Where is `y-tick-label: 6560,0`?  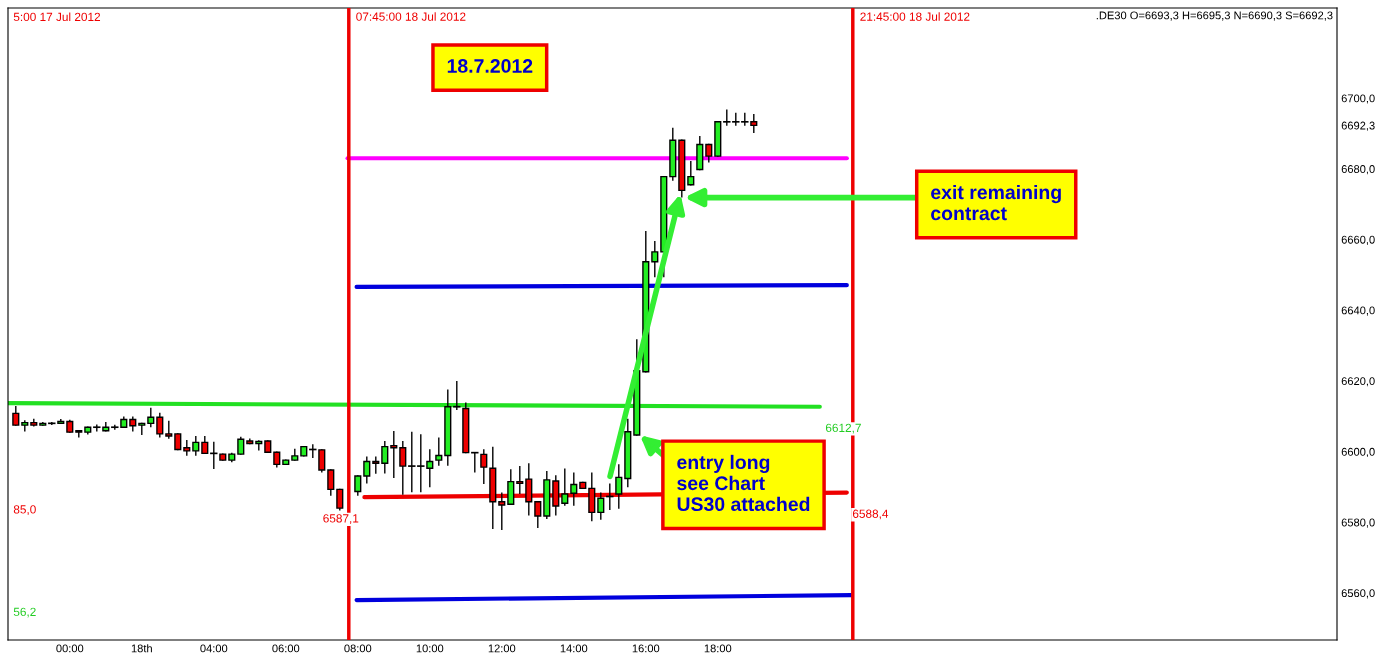 y-tick-label: 6560,0 is located at coordinates (1358, 594).